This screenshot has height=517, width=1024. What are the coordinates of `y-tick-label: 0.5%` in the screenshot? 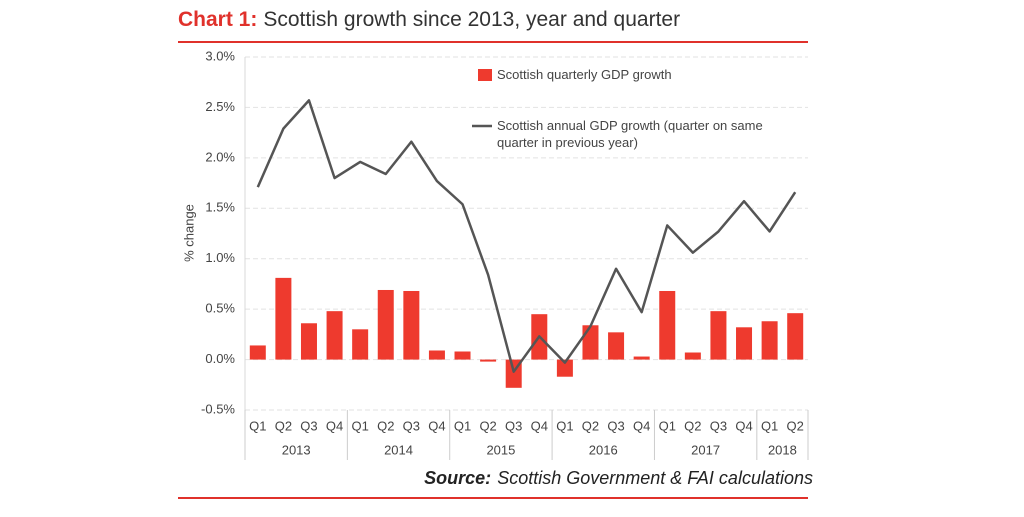 It's located at (220, 308).